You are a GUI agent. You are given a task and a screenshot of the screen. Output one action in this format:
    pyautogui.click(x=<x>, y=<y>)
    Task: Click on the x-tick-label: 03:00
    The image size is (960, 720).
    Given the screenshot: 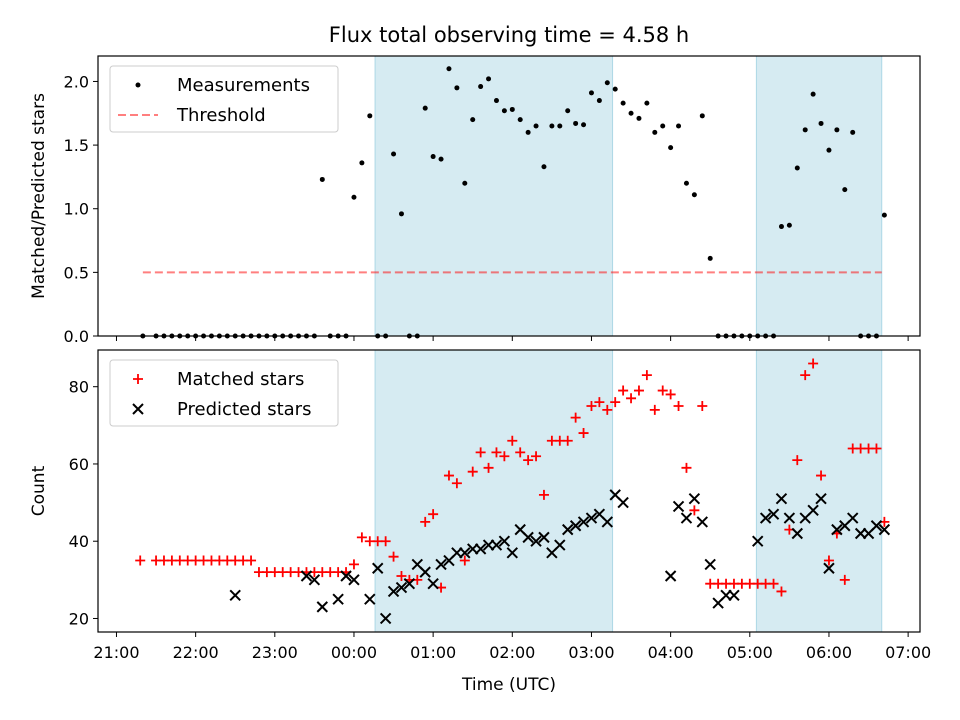 What is the action you would take?
    pyautogui.click(x=591, y=652)
    